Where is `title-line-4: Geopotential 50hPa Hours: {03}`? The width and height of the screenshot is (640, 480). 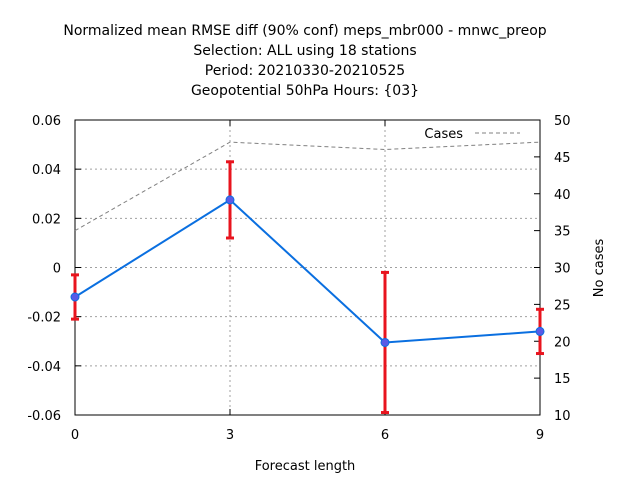
title-line-4: Geopotential 50hPa Hours: {03} is located at coordinates (305, 91).